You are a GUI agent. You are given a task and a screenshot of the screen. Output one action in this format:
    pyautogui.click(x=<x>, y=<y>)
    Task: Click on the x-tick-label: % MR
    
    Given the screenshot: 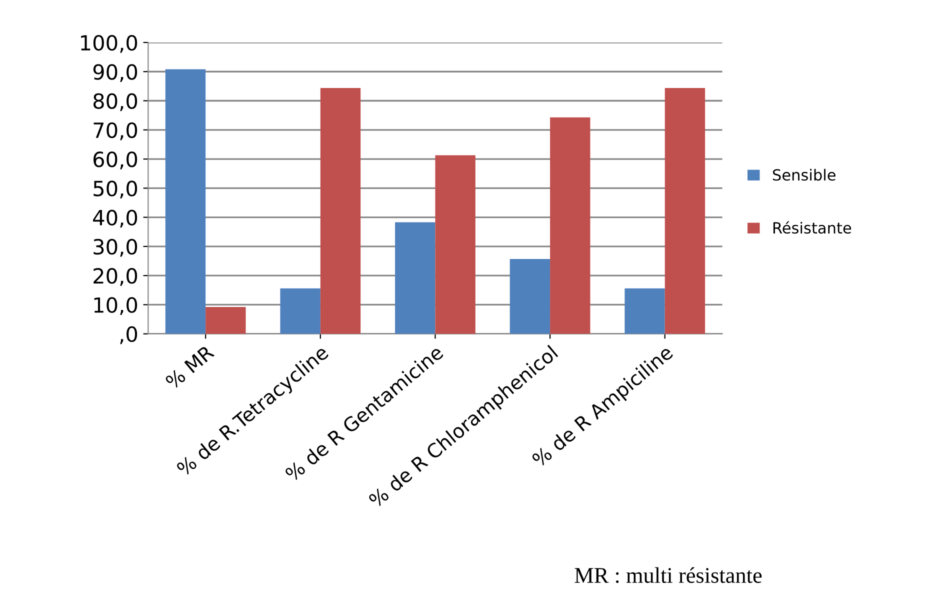 What is the action you would take?
    pyautogui.click(x=189, y=367)
    